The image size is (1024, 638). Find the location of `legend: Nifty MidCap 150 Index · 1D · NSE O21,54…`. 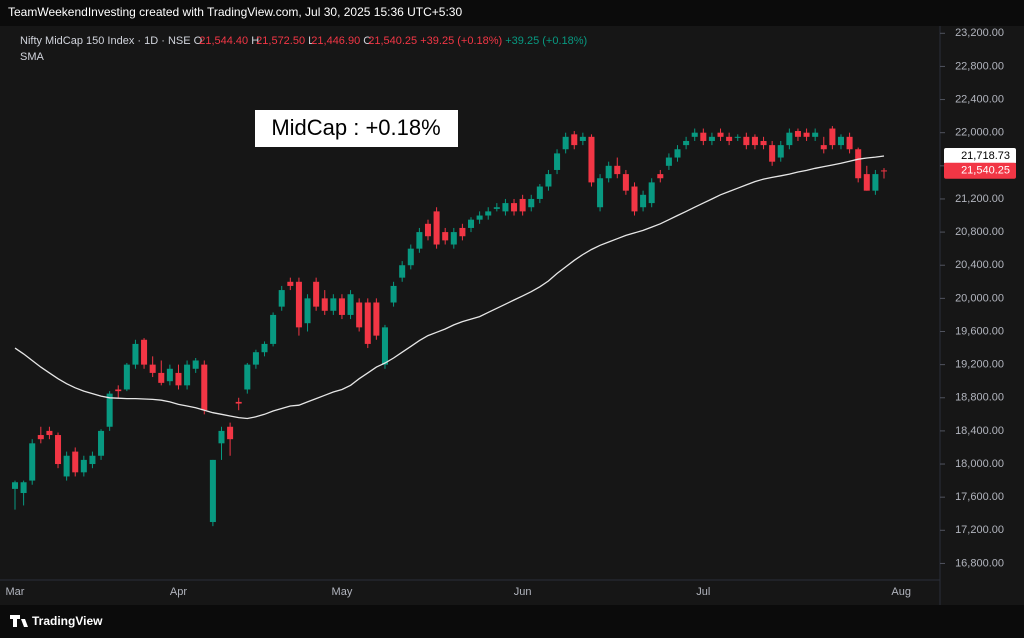

legend: Nifty MidCap 150 Index · 1D · NSE O21,54… is located at coordinates (303, 41).